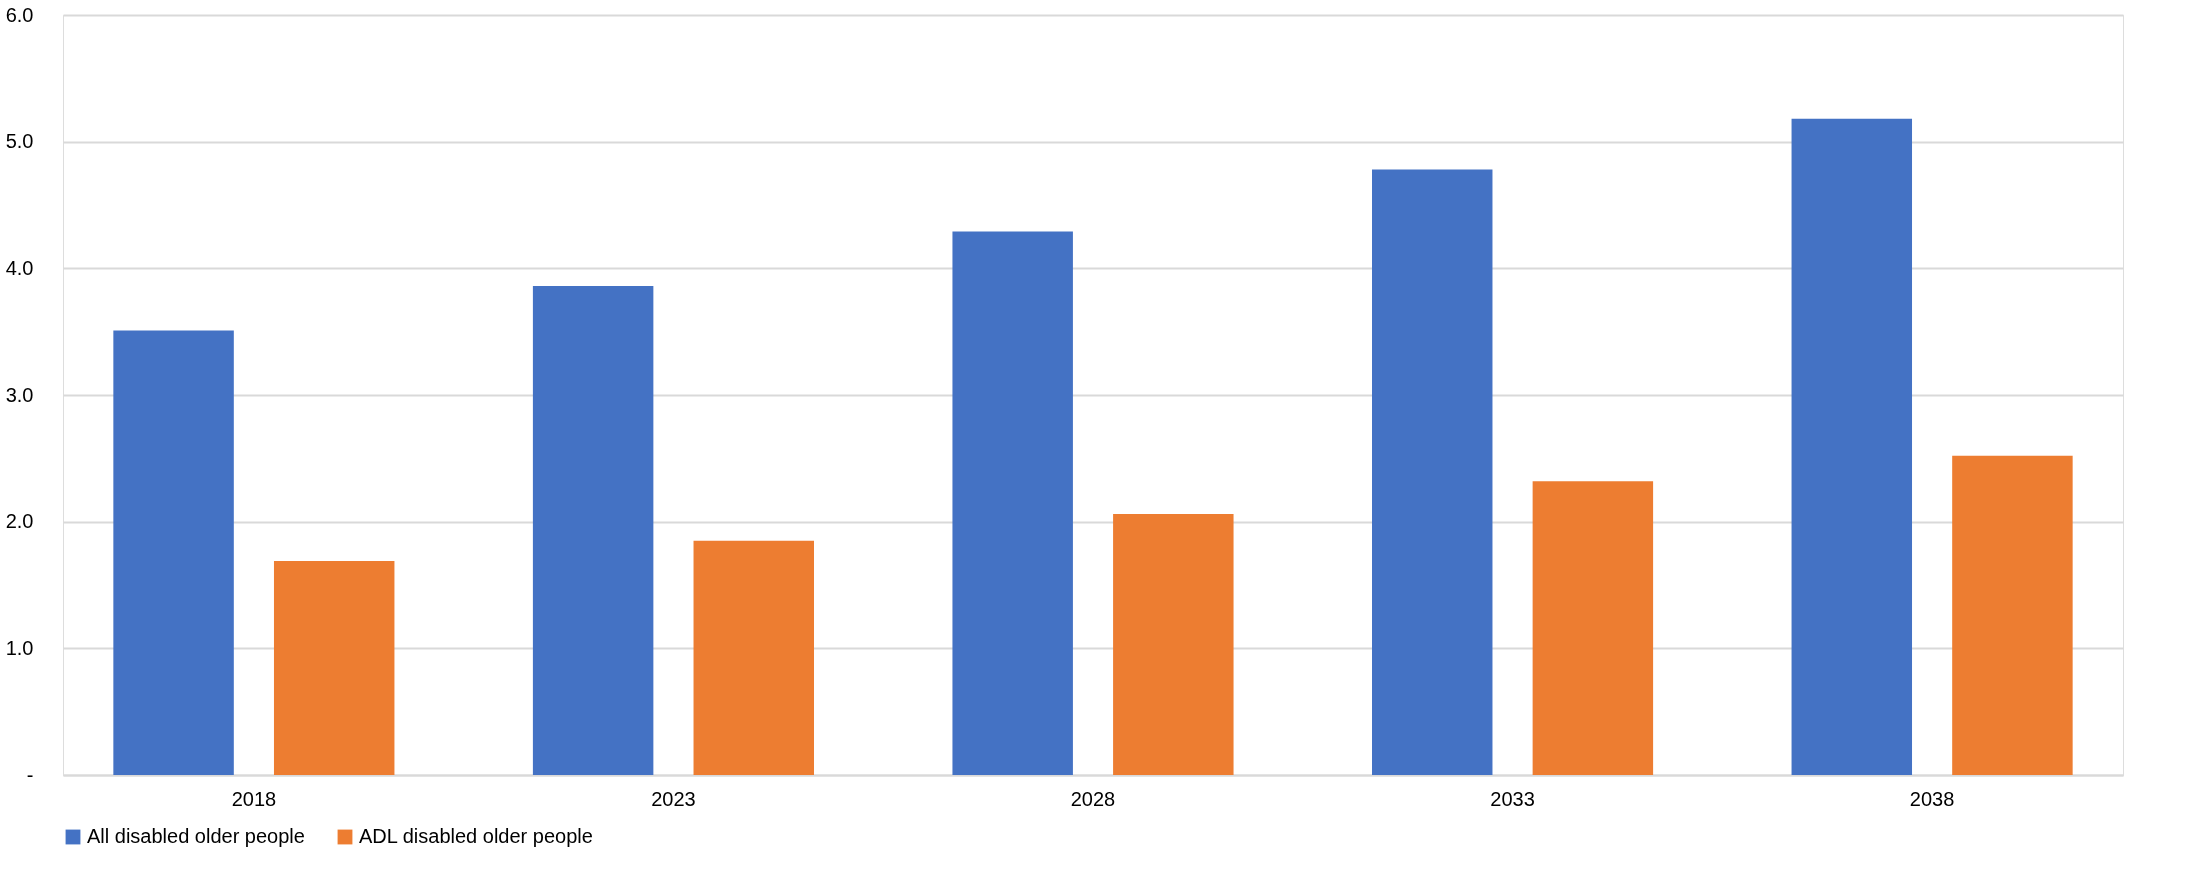 This screenshot has height=876, width=2188. Describe the element at coordinates (19, 267) in the screenshot. I see `y-tick-label: 4.0` at that location.